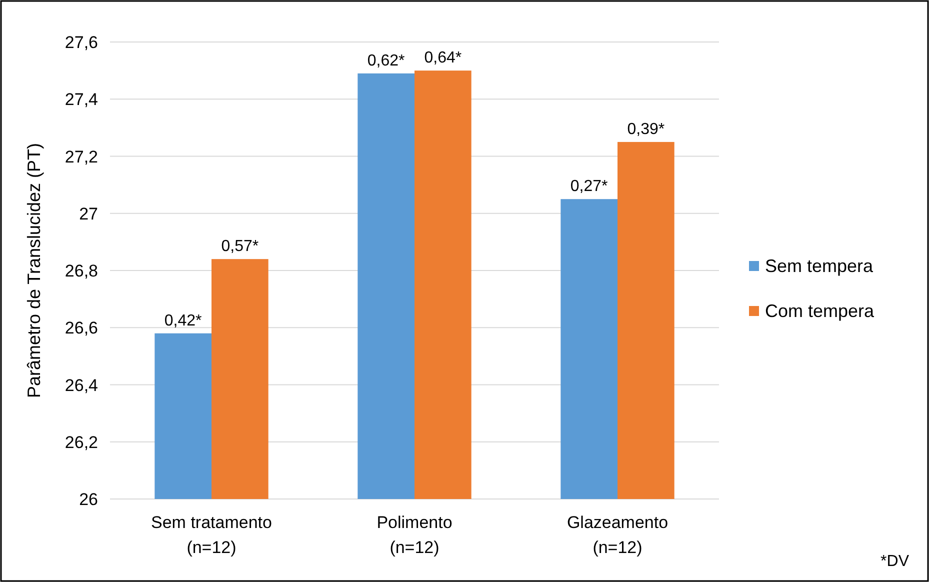 This screenshot has width=929, height=582. I want to click on legend-label: Com tempera, so click(820, 311).